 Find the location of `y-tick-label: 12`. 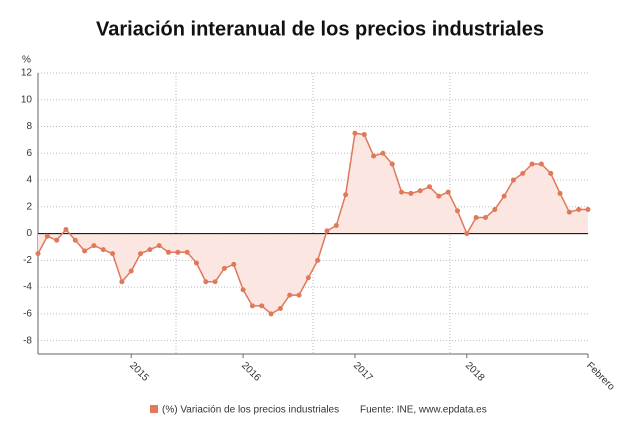

y-tick-label: 12 is located at coordinates (27, 73).